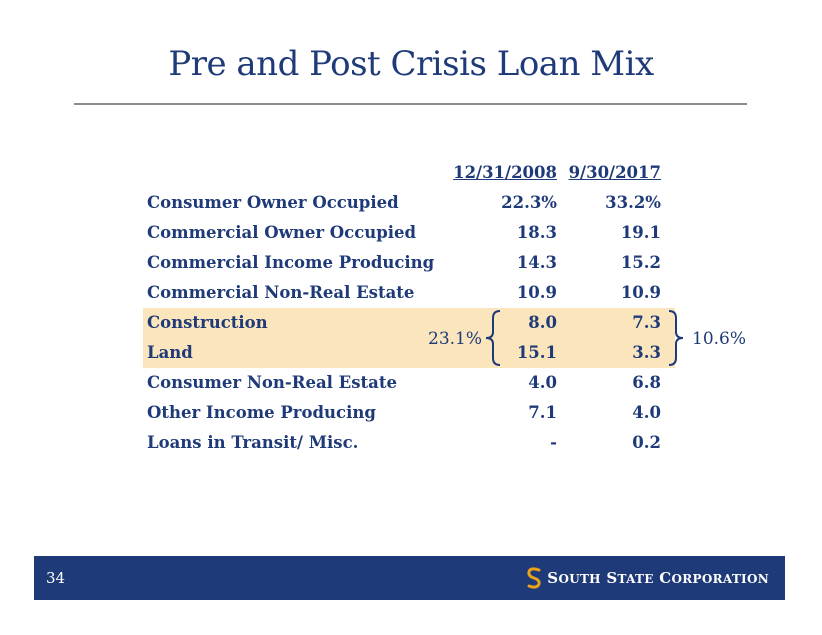  I want to click on company-logo: SOUTH STATE CORPORATION, so click(648, 578).